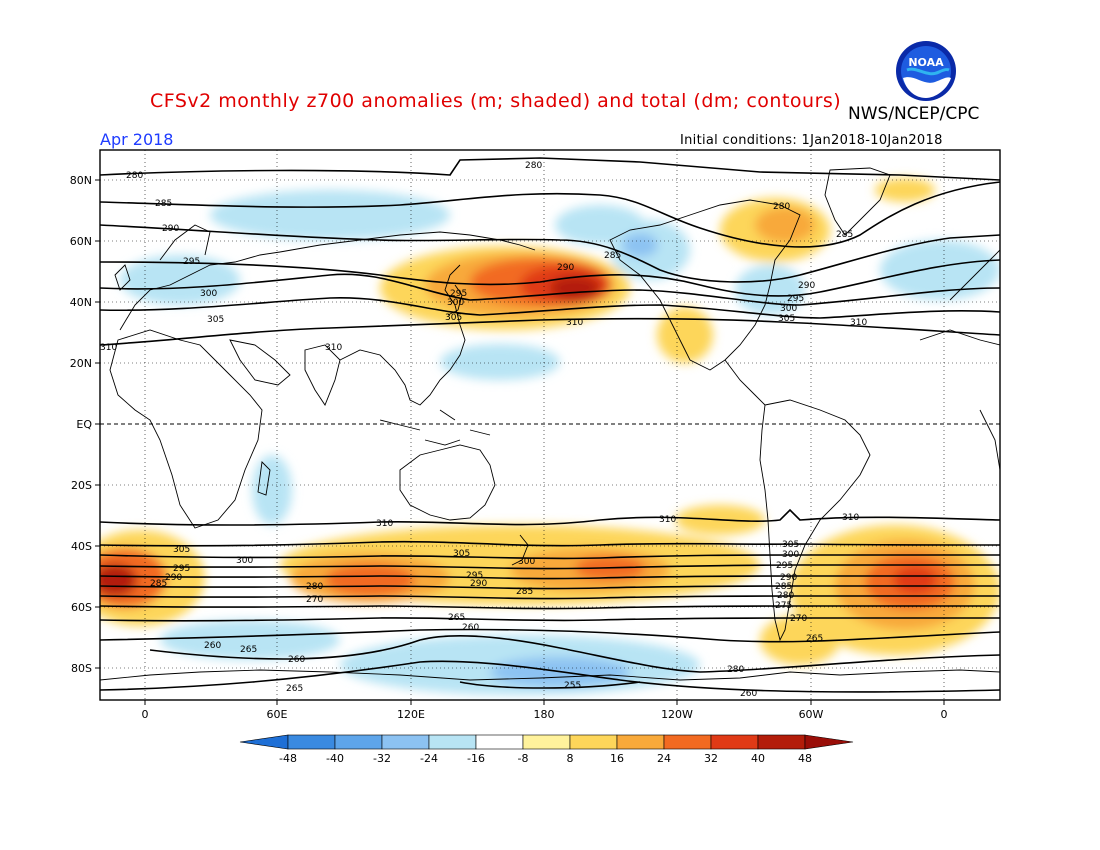 The height and width of the screenshot is (850, 1100). What do you see at coordinates (758, 758) in the screenshot?
I see `colorbar-label: 40` at bounding box center [758, 758].